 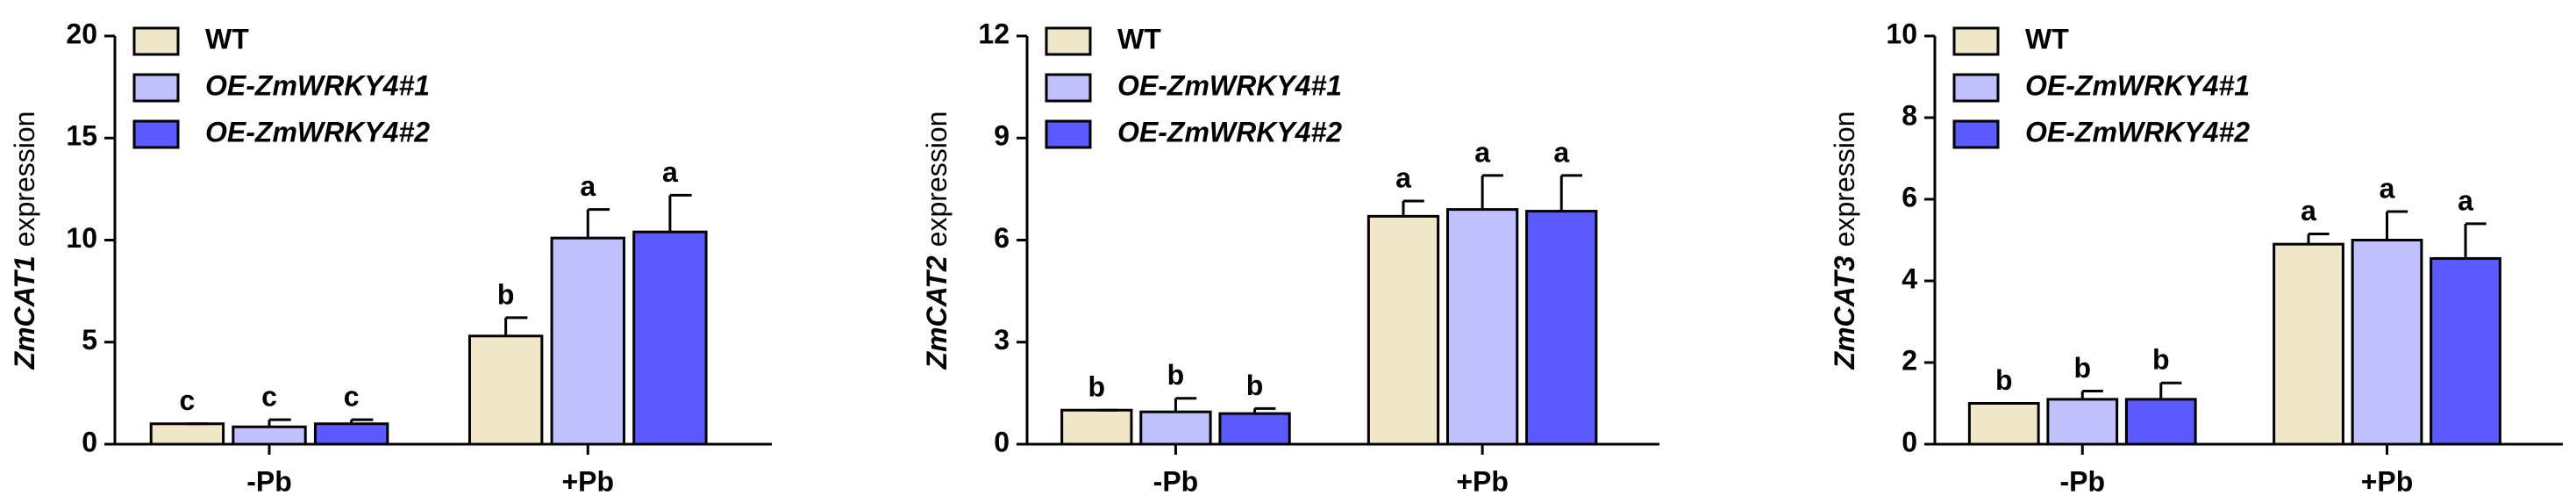 What do you see at coordinates (1002, 340) in the screenshot?
I see `y-tick-label: 3` at bounding box center [1002, 340].